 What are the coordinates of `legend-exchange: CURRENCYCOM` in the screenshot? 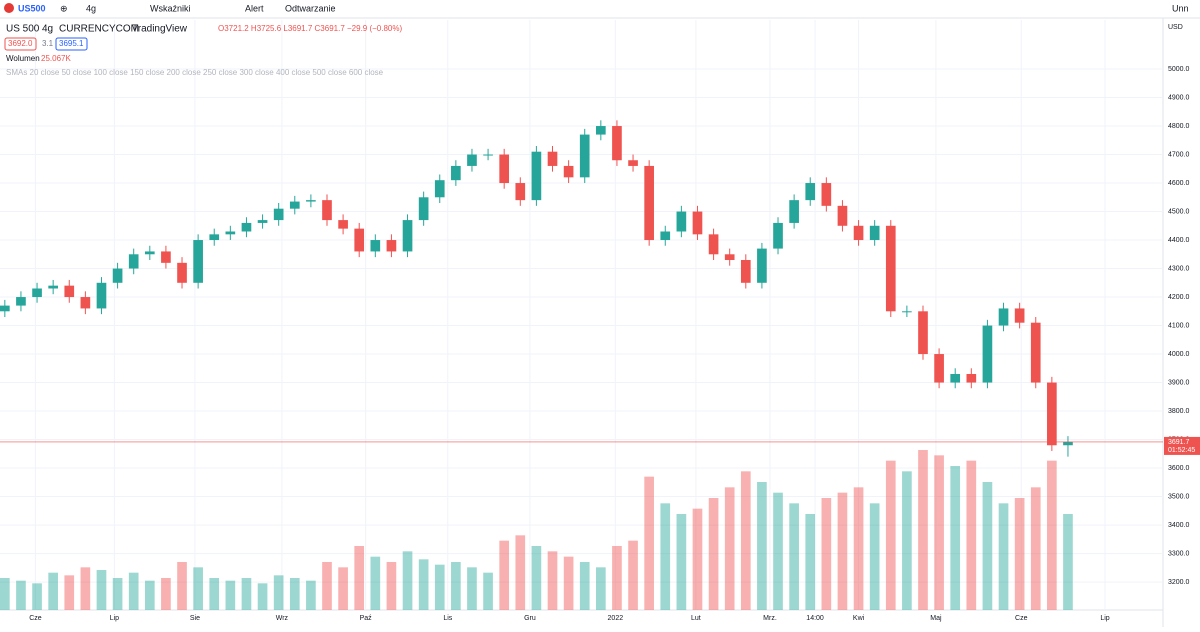 It's located at (99, 29).